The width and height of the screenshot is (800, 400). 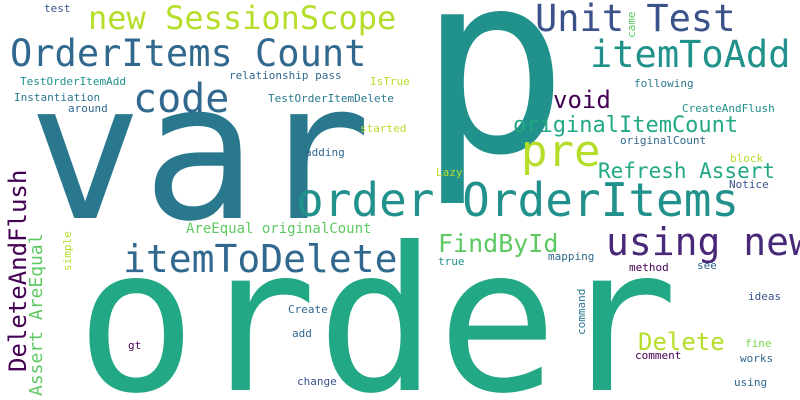 I want to click on word-ideas: ideas, so click(x=765, y=296).